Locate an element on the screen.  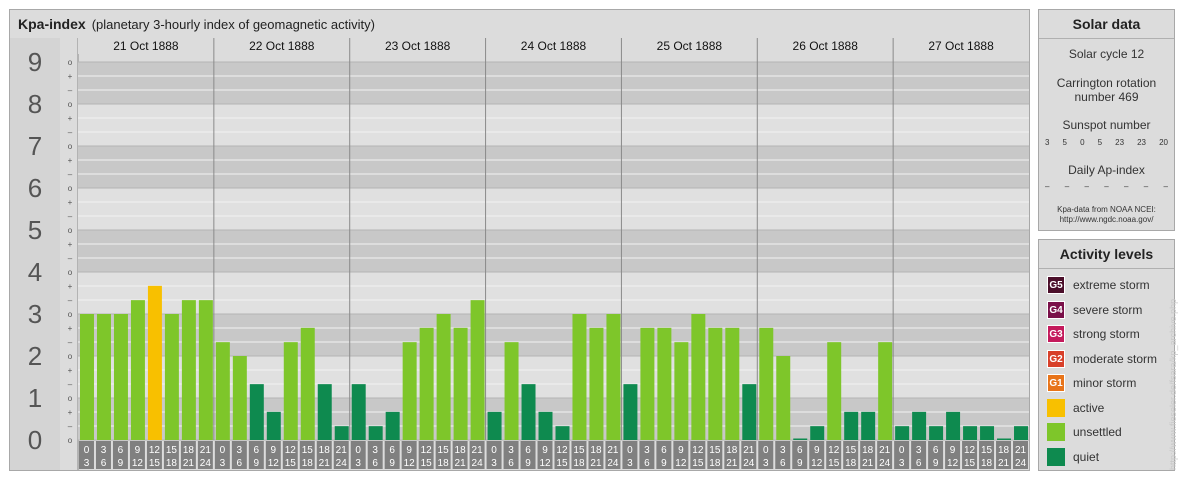
interval-end: 9 is located at coordinates (936, 463).